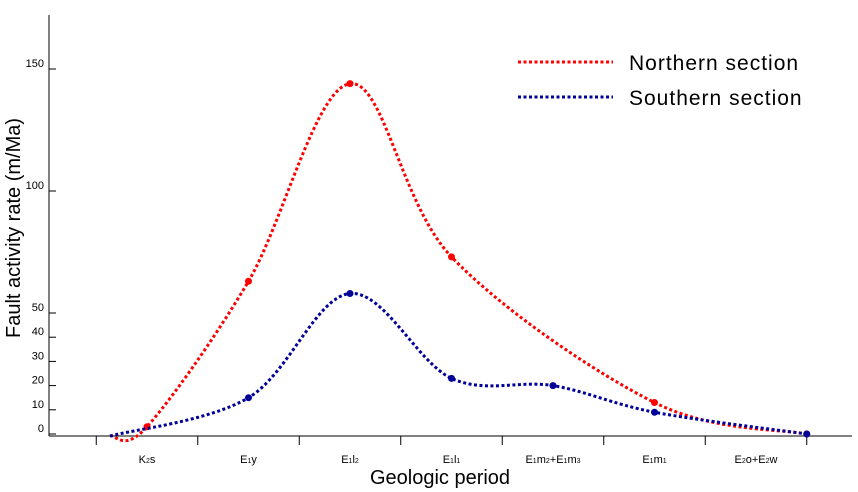 The height and width of the screenshot is (492, 858). What do you see at coordinates (248, 460) in the screenshot?
I see `x-tick-label: E1y` at bounding box center [248, 460].